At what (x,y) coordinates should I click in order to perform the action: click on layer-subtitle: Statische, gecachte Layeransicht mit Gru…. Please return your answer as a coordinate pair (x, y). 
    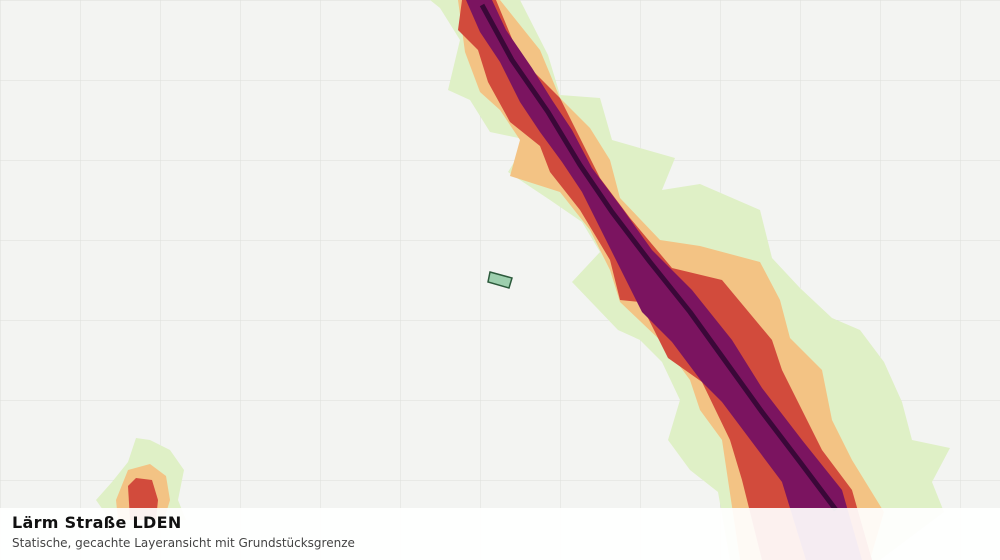
    Looking at the image, I should click on (183, 543).